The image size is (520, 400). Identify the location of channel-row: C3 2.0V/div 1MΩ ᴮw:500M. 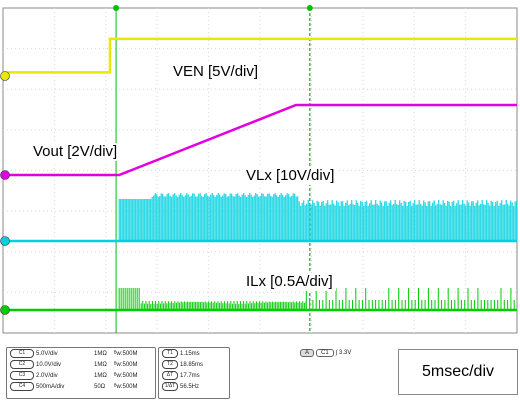
(34, 376).